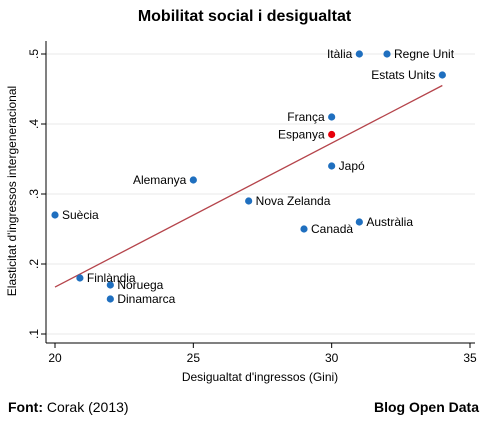  Describe the element at coordinates (25, 407) in the screenshot. I see `source-label: Font:` at that location.